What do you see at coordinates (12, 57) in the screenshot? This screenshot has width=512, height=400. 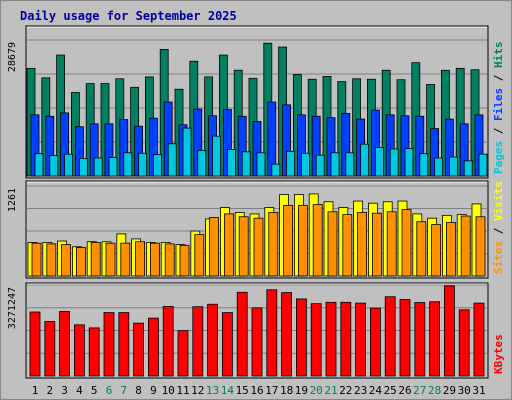 I see `max-value-label: 28679` at bounding box center [12, 57].